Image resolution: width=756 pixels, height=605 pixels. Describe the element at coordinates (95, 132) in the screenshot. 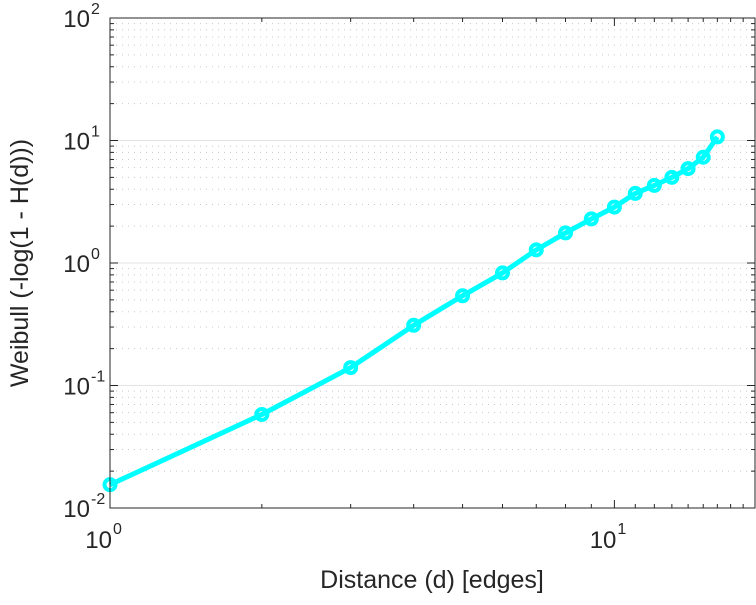

I see `y-tick-exponent: 1` at that location.